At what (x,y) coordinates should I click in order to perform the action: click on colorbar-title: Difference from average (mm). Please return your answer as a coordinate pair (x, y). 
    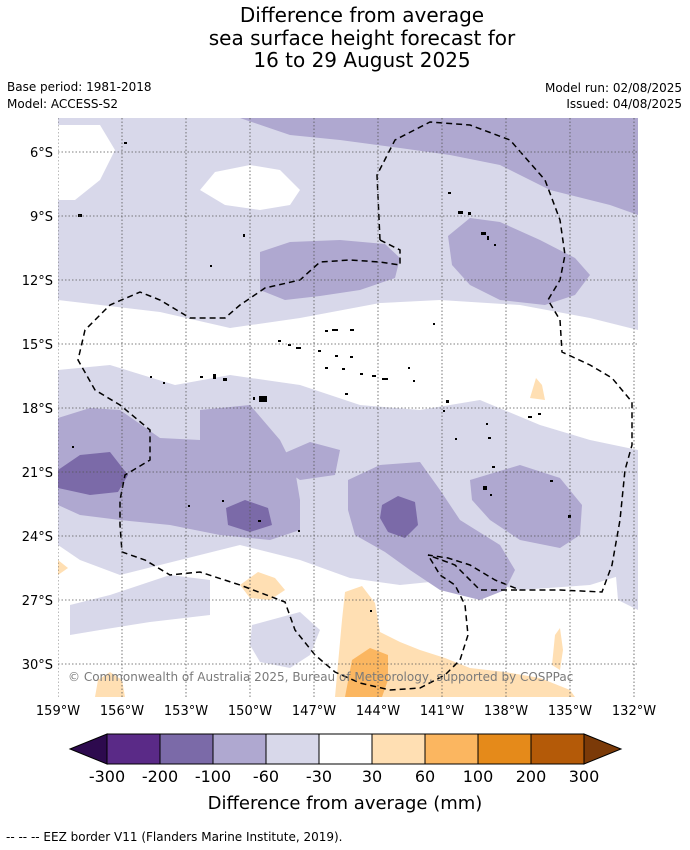
    Looking at the image, I should click on (345, 803).